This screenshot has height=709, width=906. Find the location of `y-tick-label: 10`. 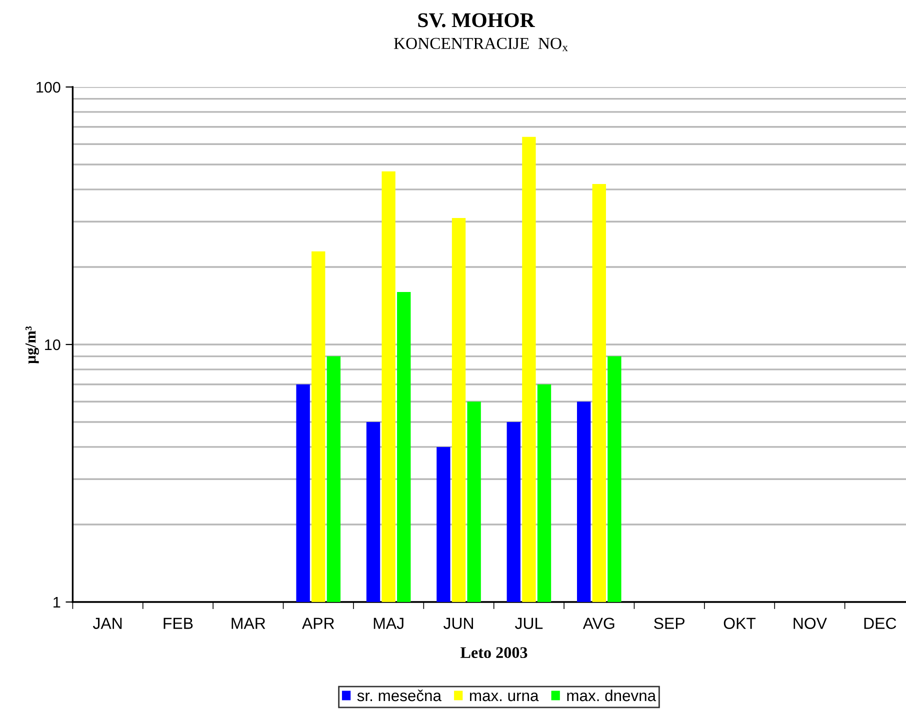

y-tick-label: 10 is located at coordinates (52, 344).